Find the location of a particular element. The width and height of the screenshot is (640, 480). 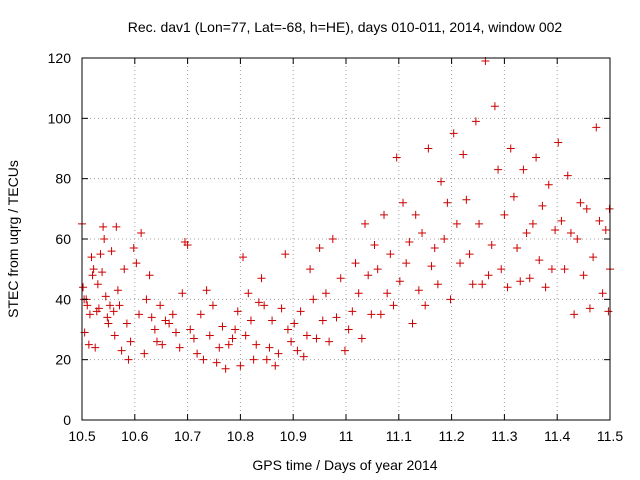

x-tick-label: 10.8 is located at coordinates (240, 436).